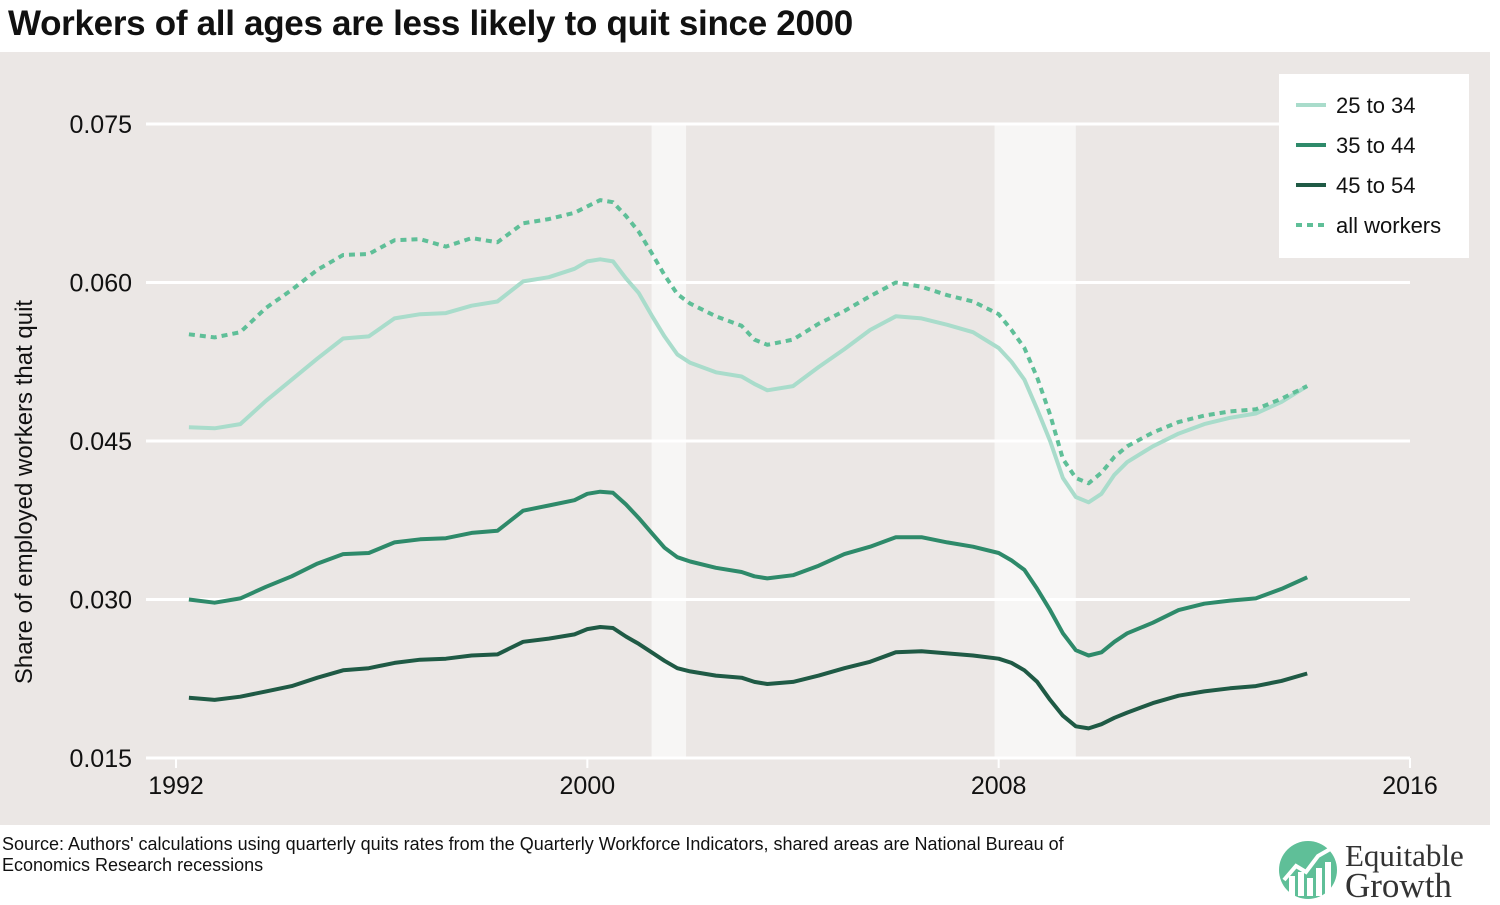 The image size is (1500, 905). I want to click on equitable-growth-logo: Equitable Growth, so click(1388, 870).